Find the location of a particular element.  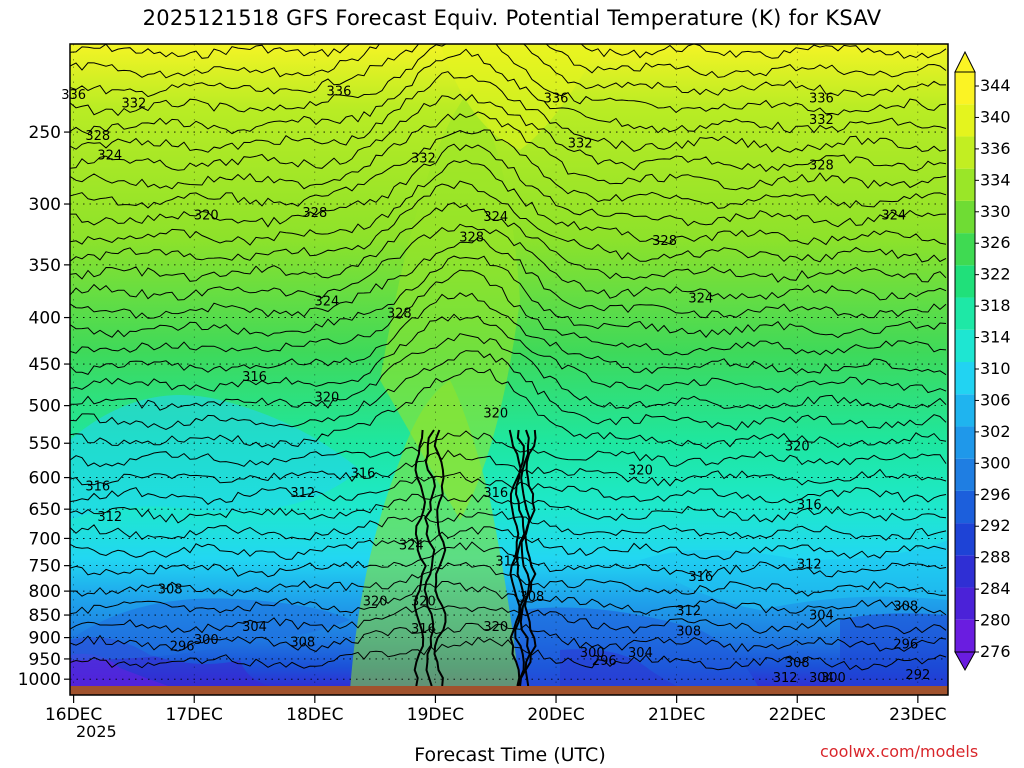

cold-pool-mid is located at coordinates (620, 668).